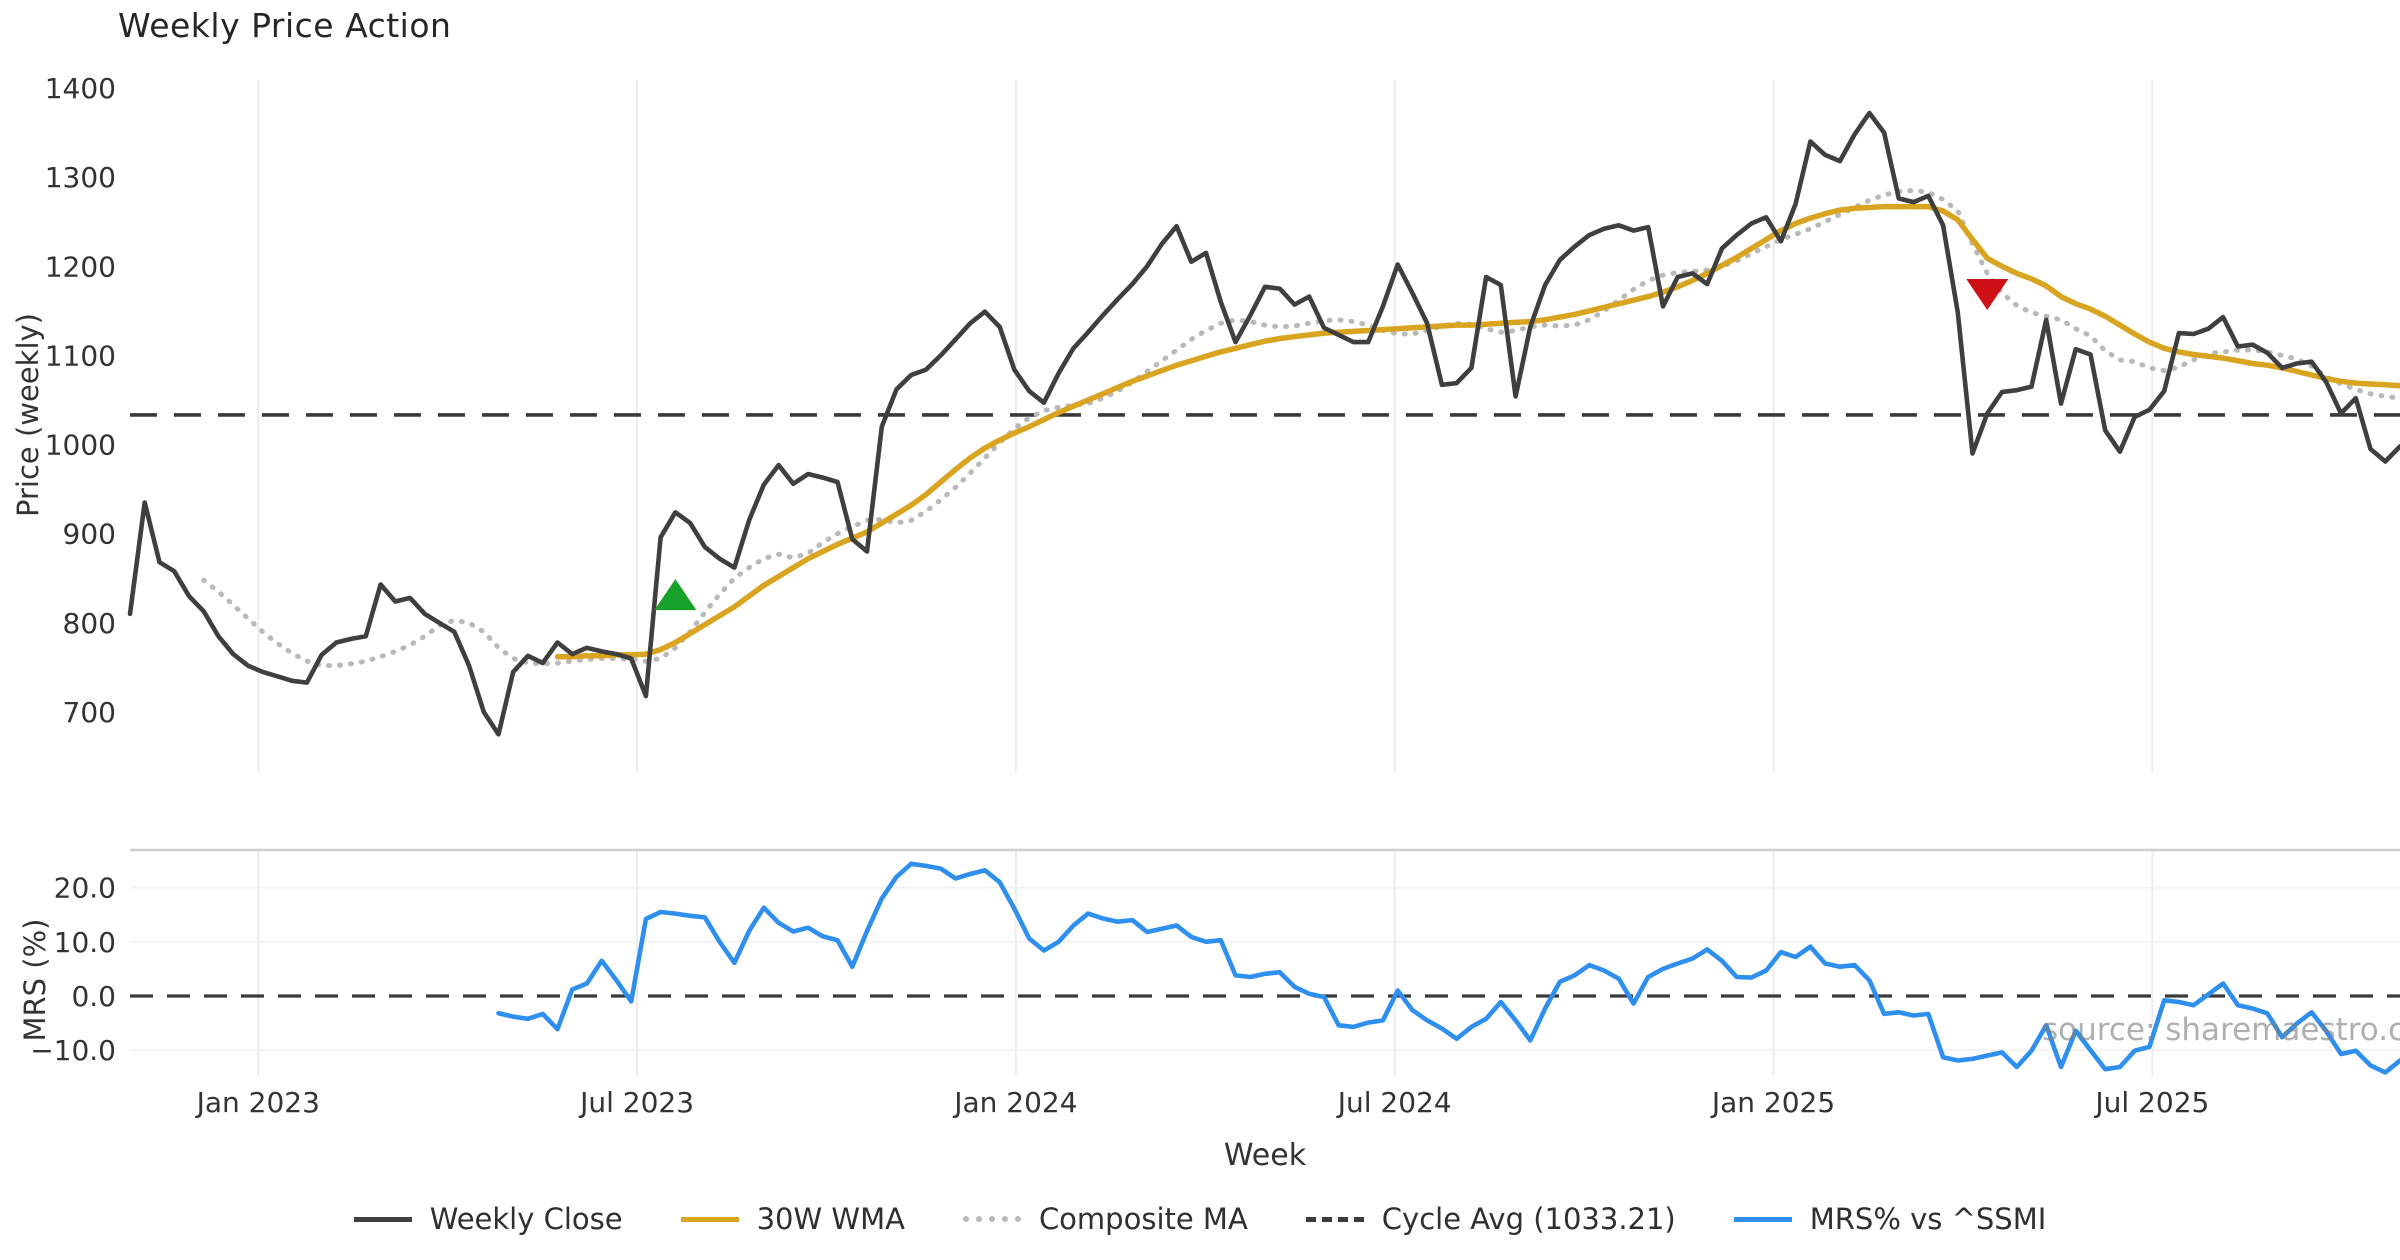 Image resolution: width=2400 pixels, height=1260 pixels. I want to click on legend-label: Composite MA, so click(1143, 1219).